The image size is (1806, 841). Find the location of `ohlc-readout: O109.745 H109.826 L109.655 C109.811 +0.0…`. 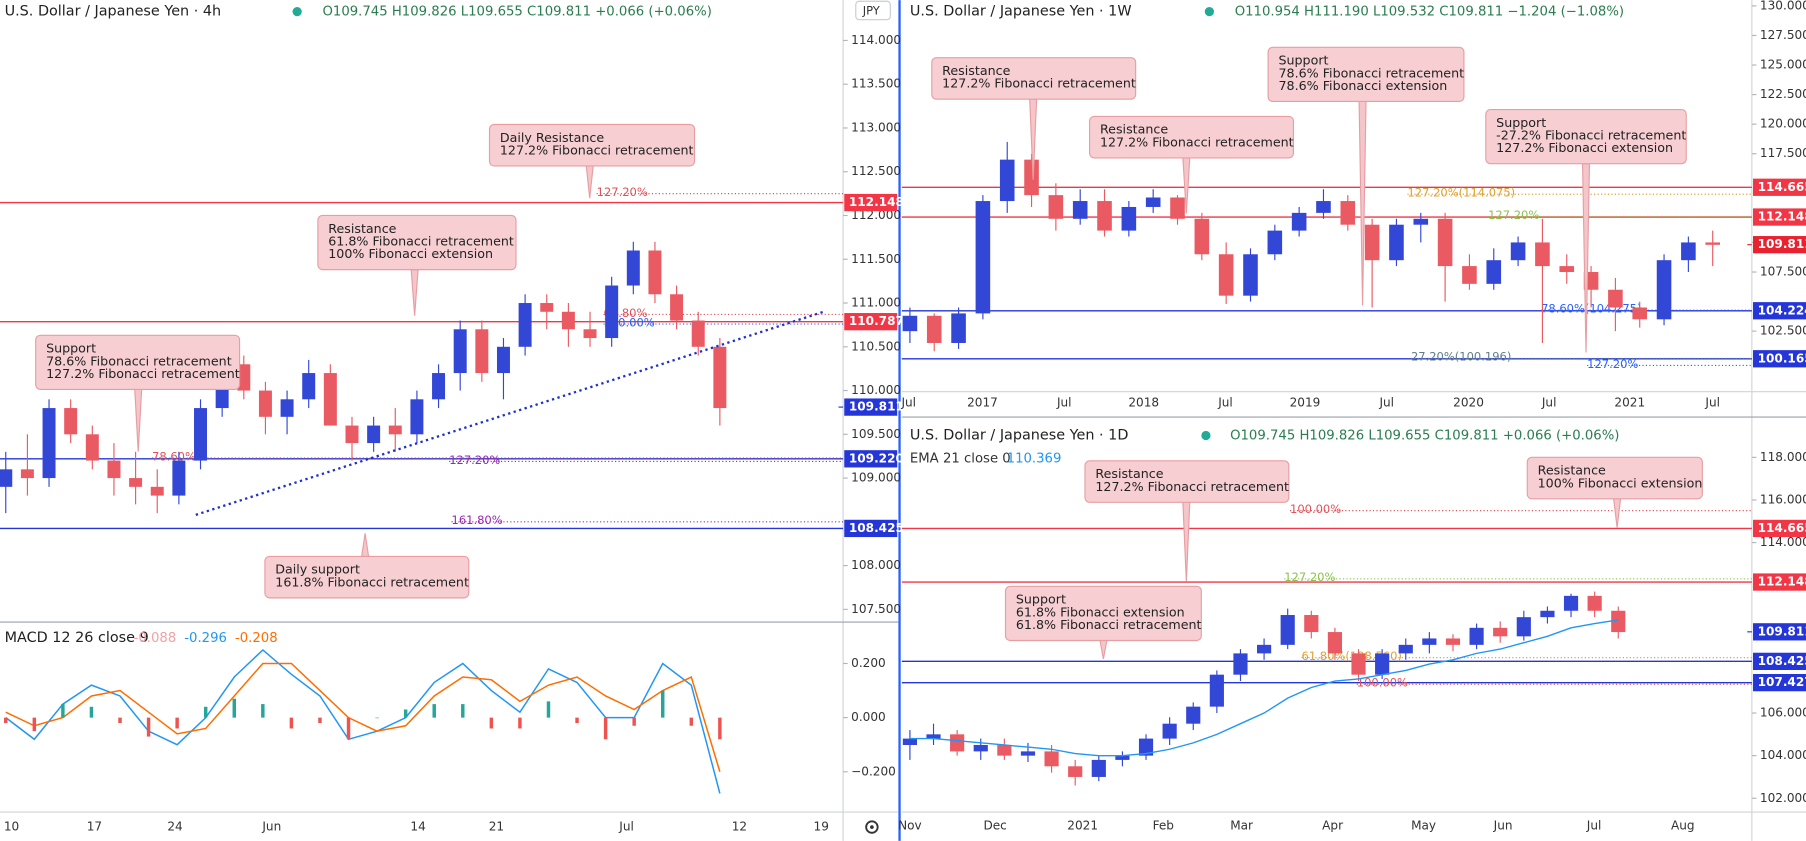

ohlc-readout: O109.745 H109.826 L109.655 C109.811 +0.0… is located at coordinates (1424, 435).